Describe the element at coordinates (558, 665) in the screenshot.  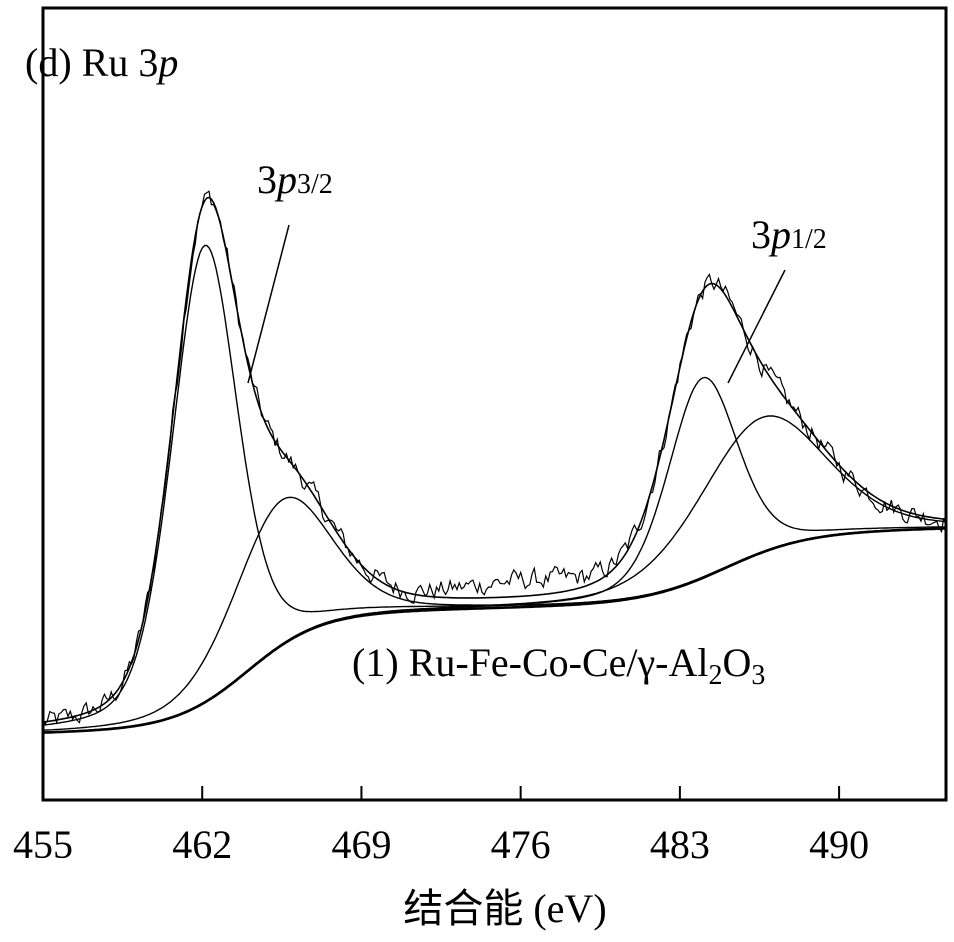
I see `sample-label: (1) Ru-Fe-Co-Ce/γ-Al2O3` at that location.